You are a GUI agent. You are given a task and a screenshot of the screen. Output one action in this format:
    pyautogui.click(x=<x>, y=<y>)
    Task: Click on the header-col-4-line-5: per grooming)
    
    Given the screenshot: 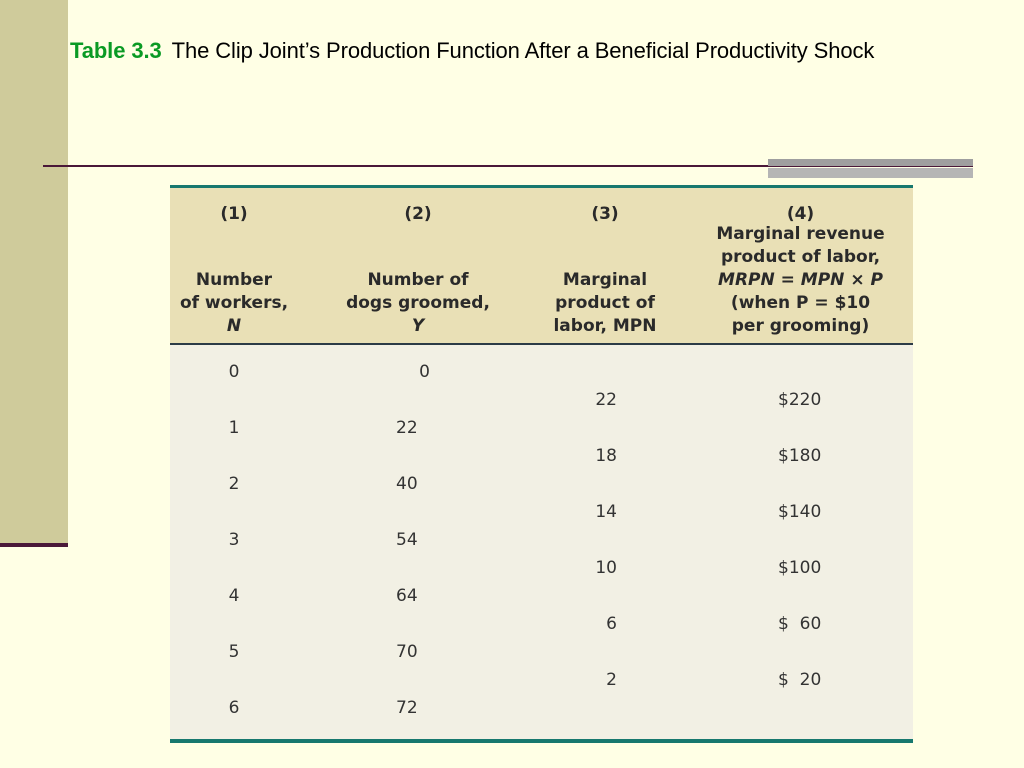 What is the action you would take?
    pyautogui.click(x=800, y=326)
    